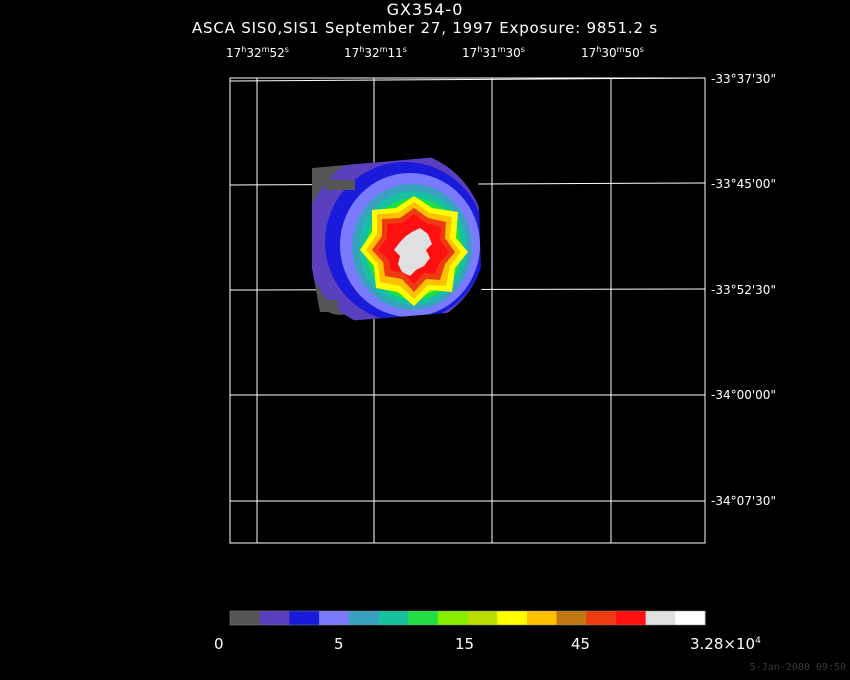  Describe the element at coordinates (743, 501) in the screenshot. I see `dec-label-5: -34°07'30"` at that location.